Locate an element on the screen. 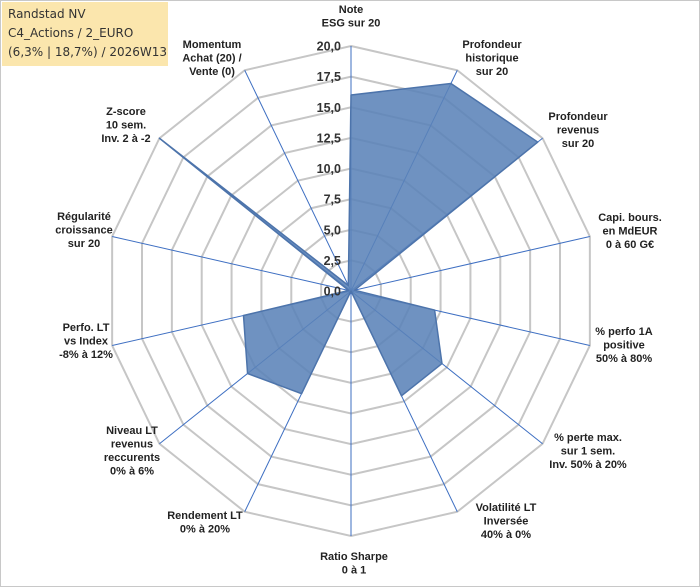 The width and height of the screenshot is (700, 587). category-label: Régularité croissance sur 20 is located at coordinates (83, 230).